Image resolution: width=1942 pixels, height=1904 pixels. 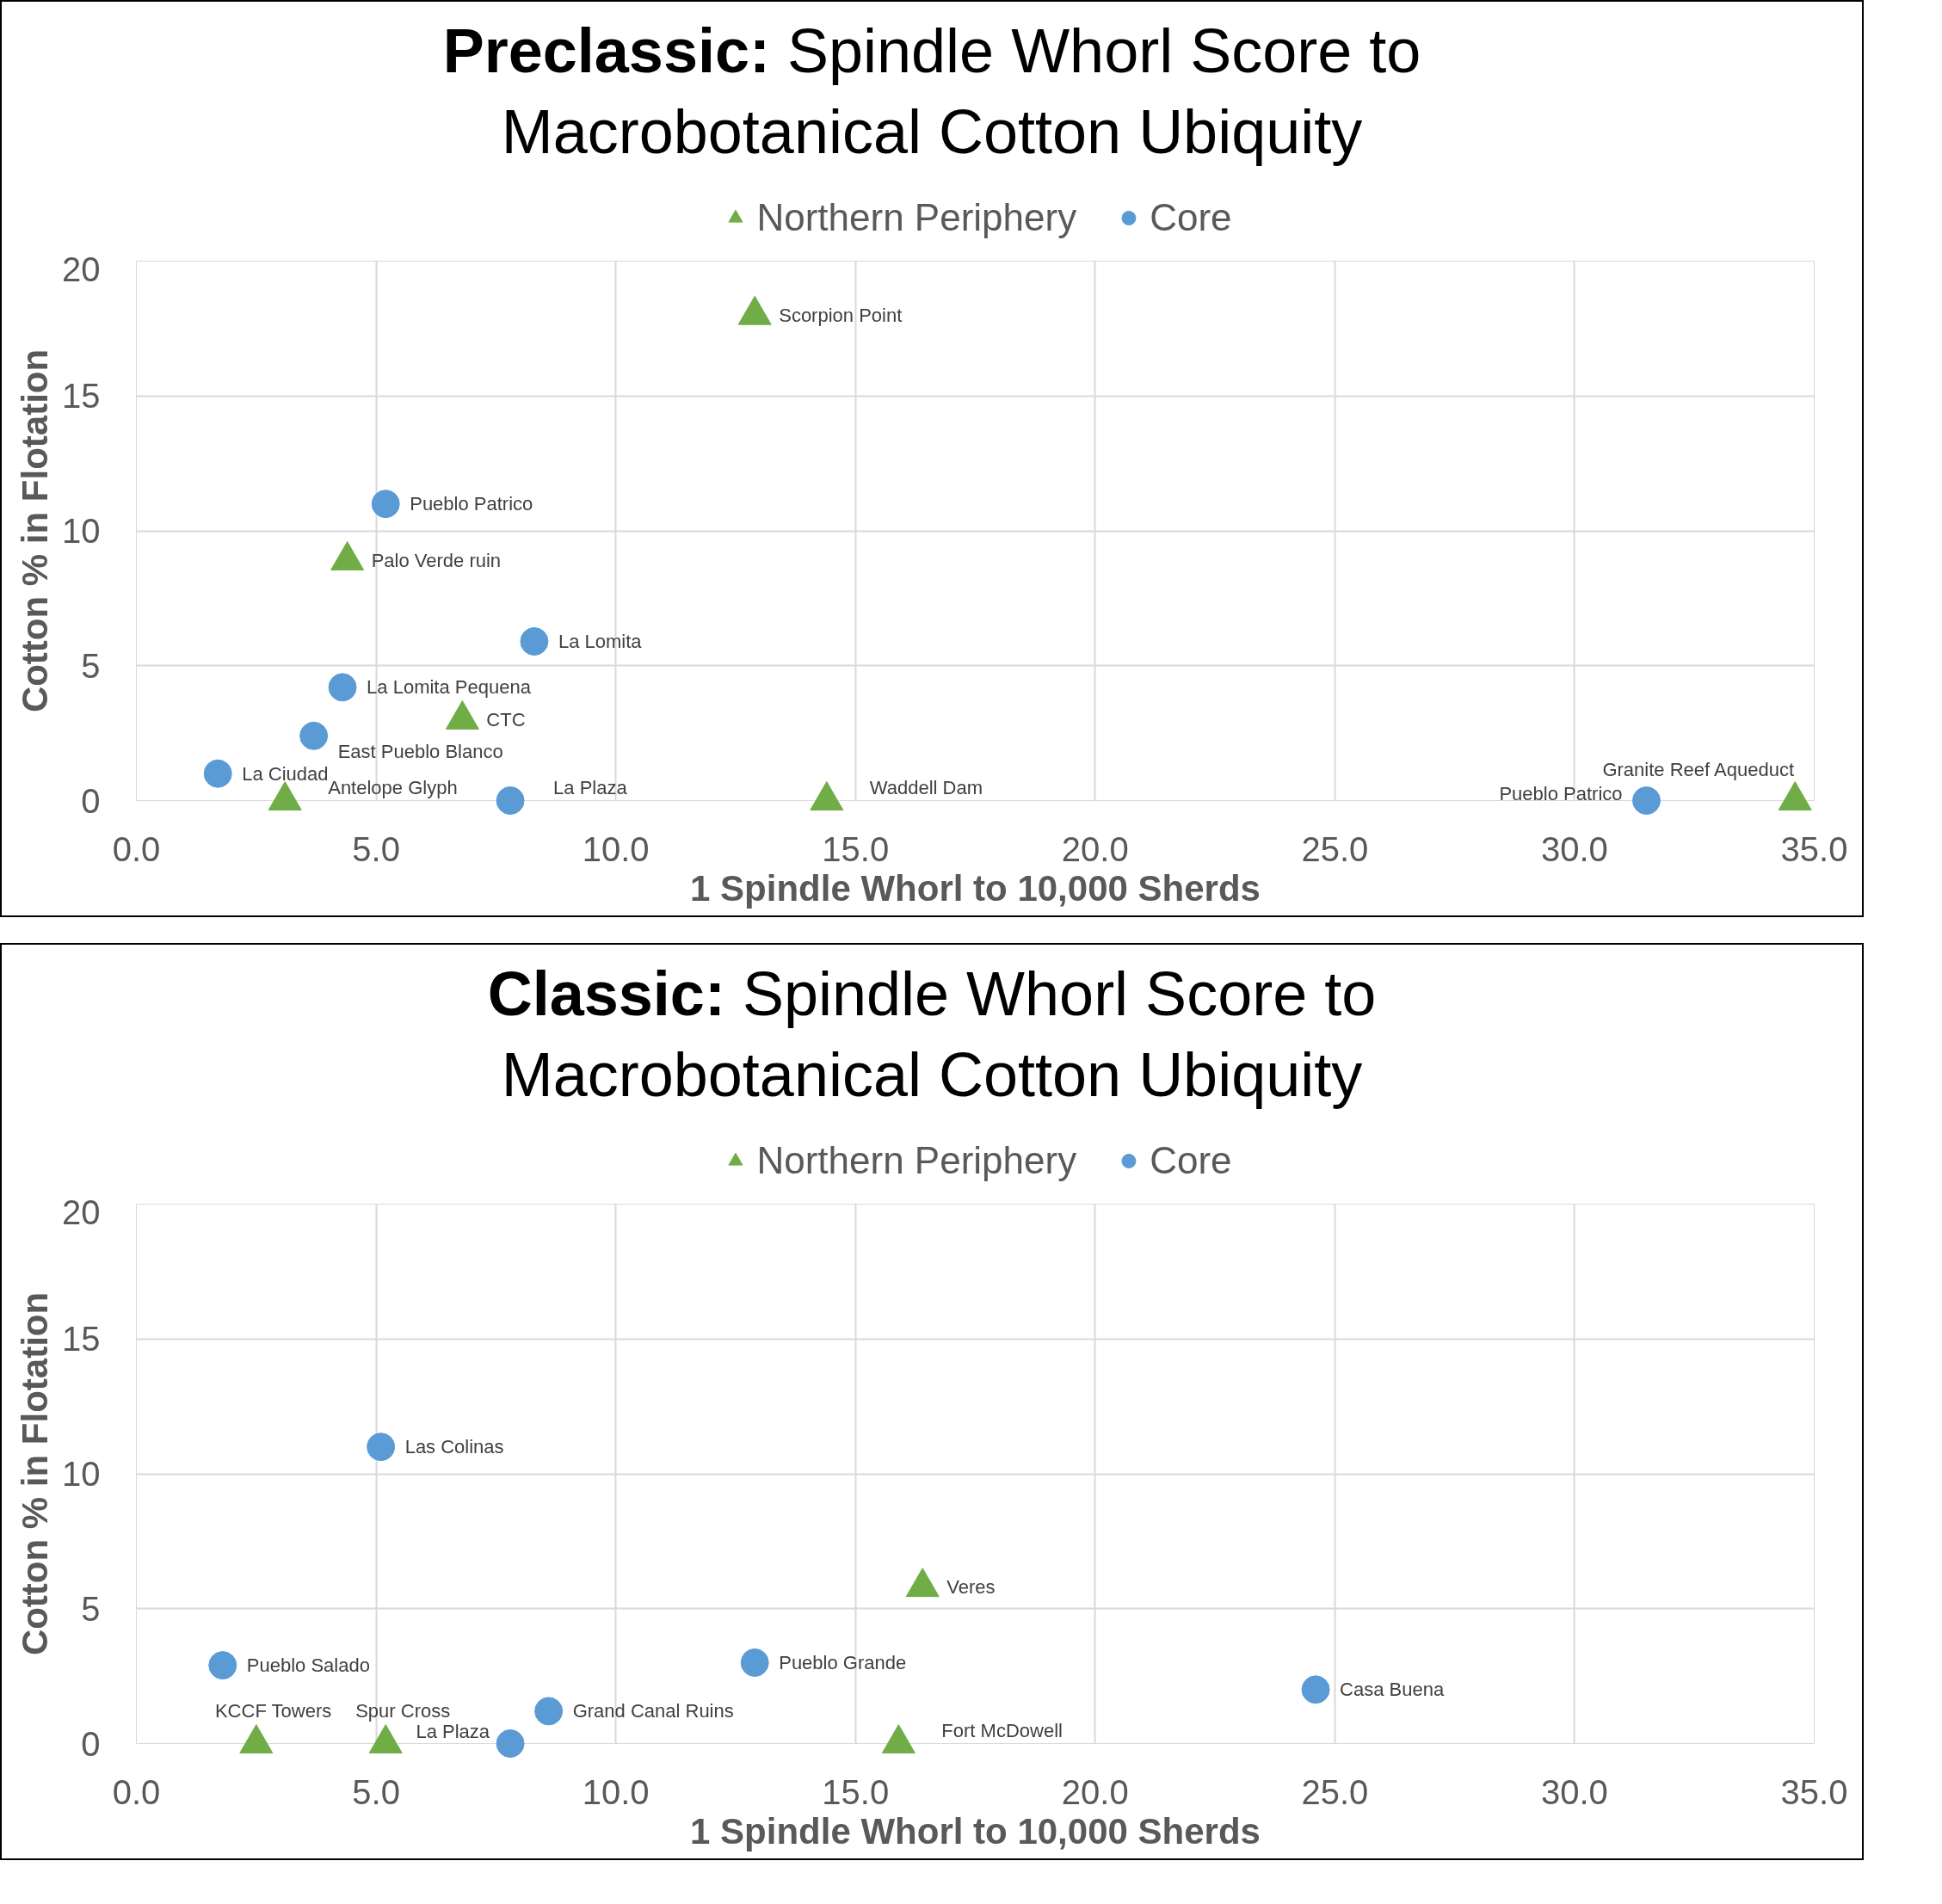 I want to click on data-label: Grand Canal Ruins, so click(x=653, y=1711).